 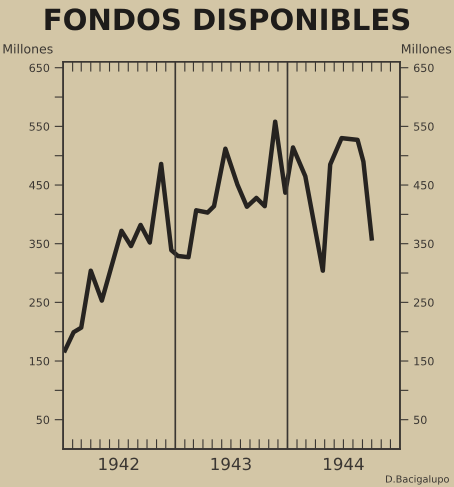 I want to click on y2-tick-label: 50, so click(x=420, y=420).